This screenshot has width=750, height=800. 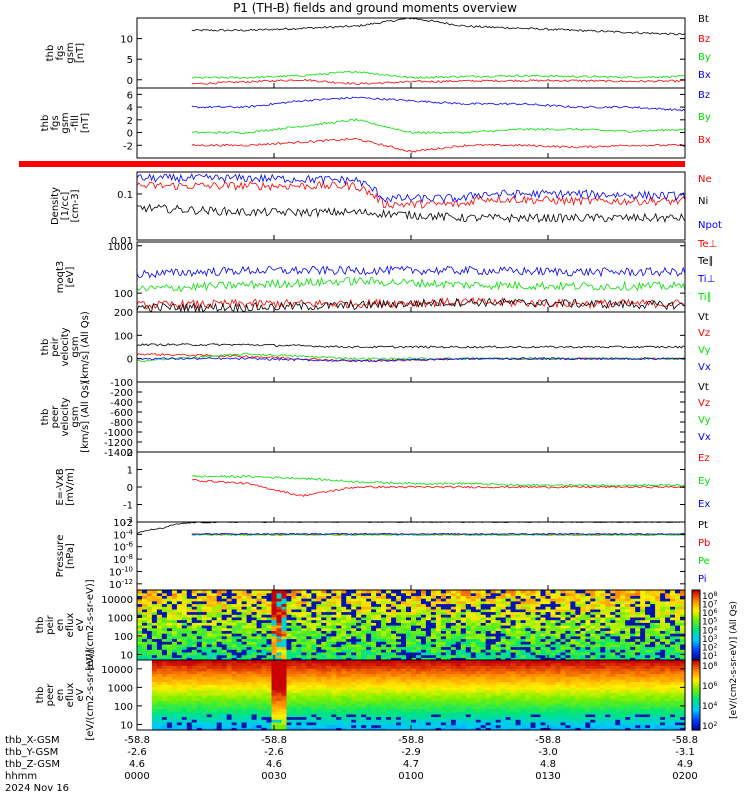 I want to click on y-tick-label: 6, so click(x=130, y=95).